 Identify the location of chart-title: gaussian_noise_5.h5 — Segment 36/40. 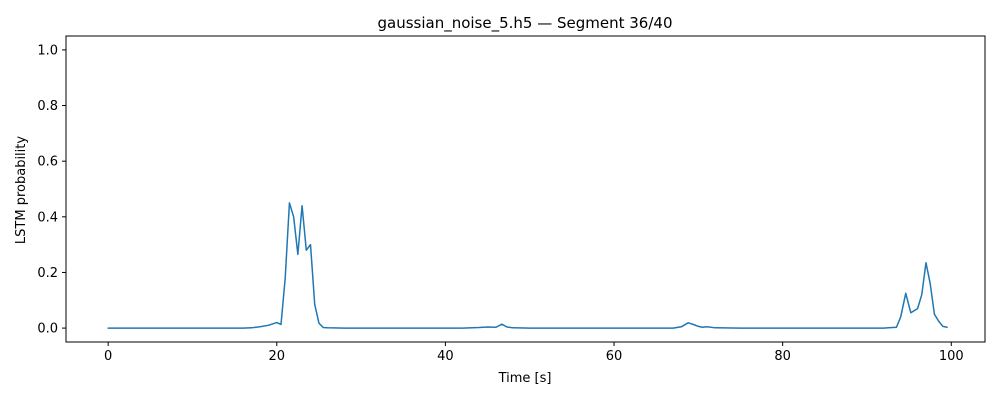
(524, 23).